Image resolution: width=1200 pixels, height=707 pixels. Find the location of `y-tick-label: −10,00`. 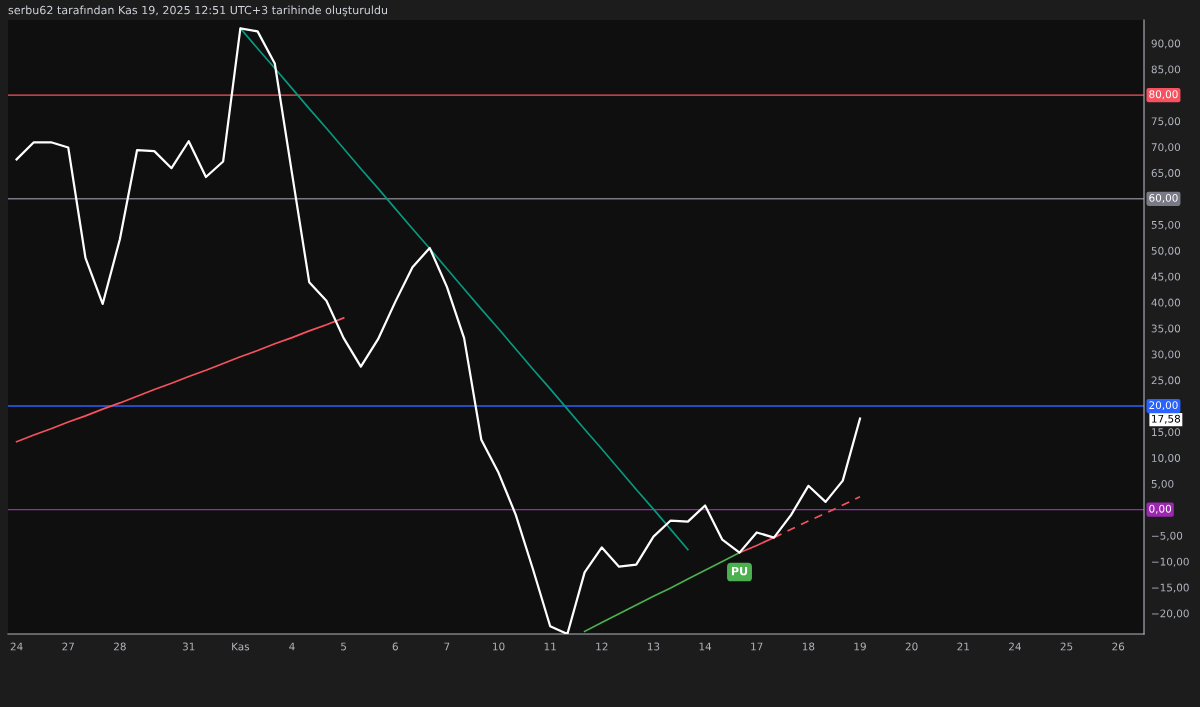

y-tick-label: −10,00 is located at coordinates (1170, 562).